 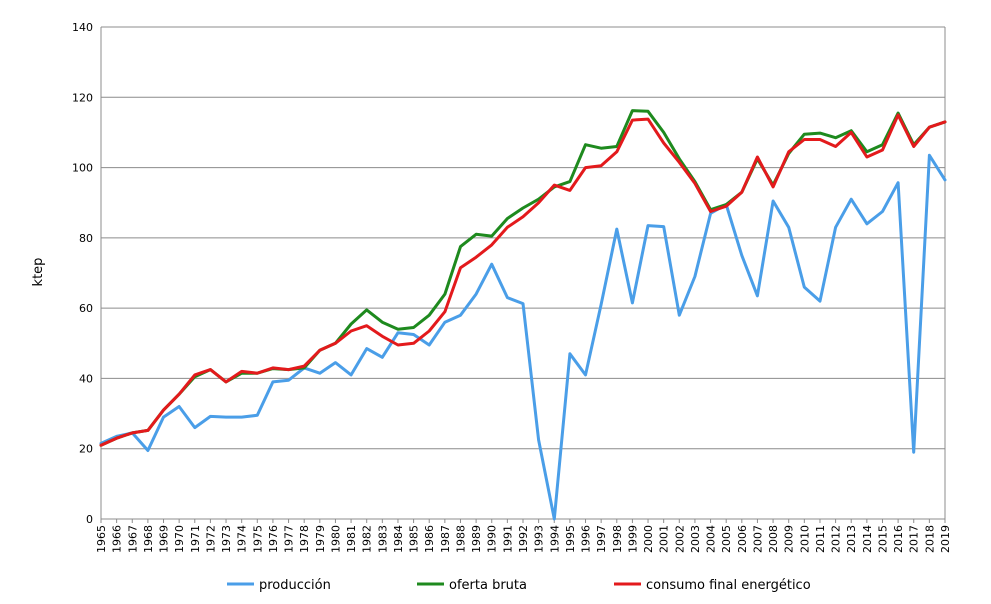 What do you see at coordinates (429, 539) in the screenshot?
I see `x-tick-label: 1986` at bounding box center [429, 539].